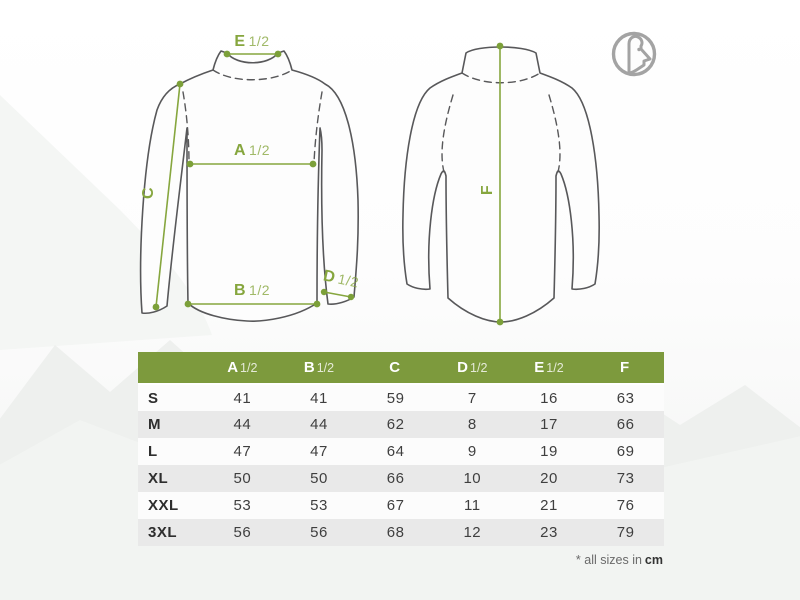 This screenshot has width=800, height=600. Describe the element at coordinates (395, 532) in the screenshot. I see `size-value-cell: 68` at that location.